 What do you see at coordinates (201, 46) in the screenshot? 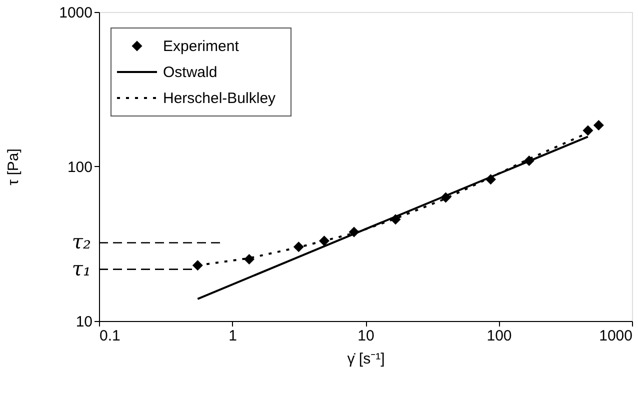
I see `legend-label: Experiment` at bounding box center [201, 46].